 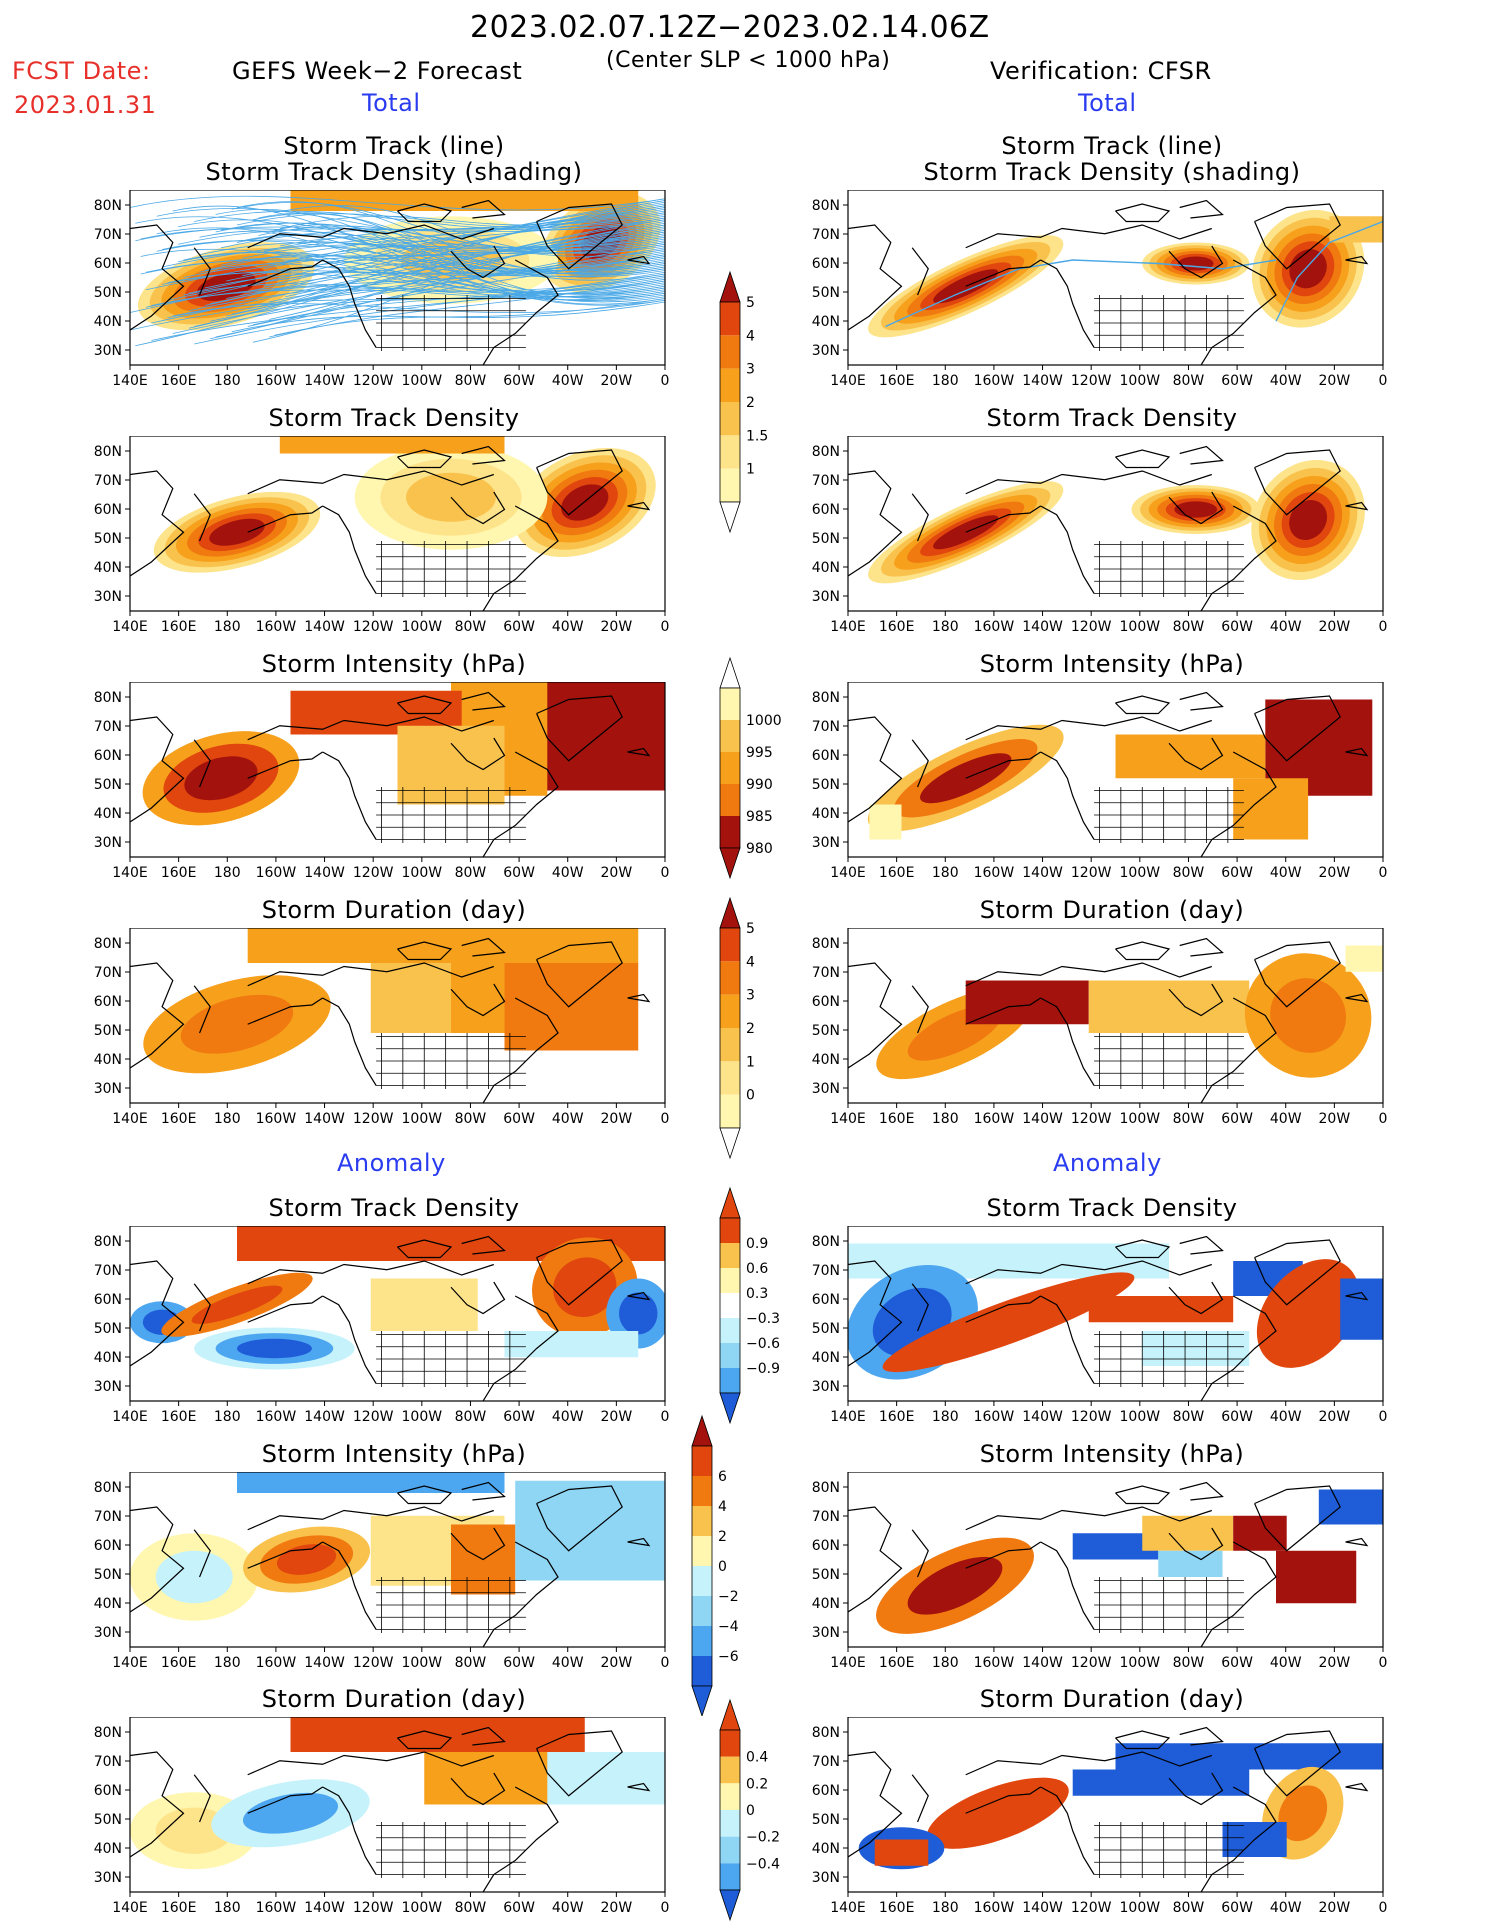 What do you see at coordinates (715, 1565) in the screenshot?
I see `colorbar-anomaly-intensity: −6 −4 −2 0 2 4 6` at bounding box center [715, 1565].